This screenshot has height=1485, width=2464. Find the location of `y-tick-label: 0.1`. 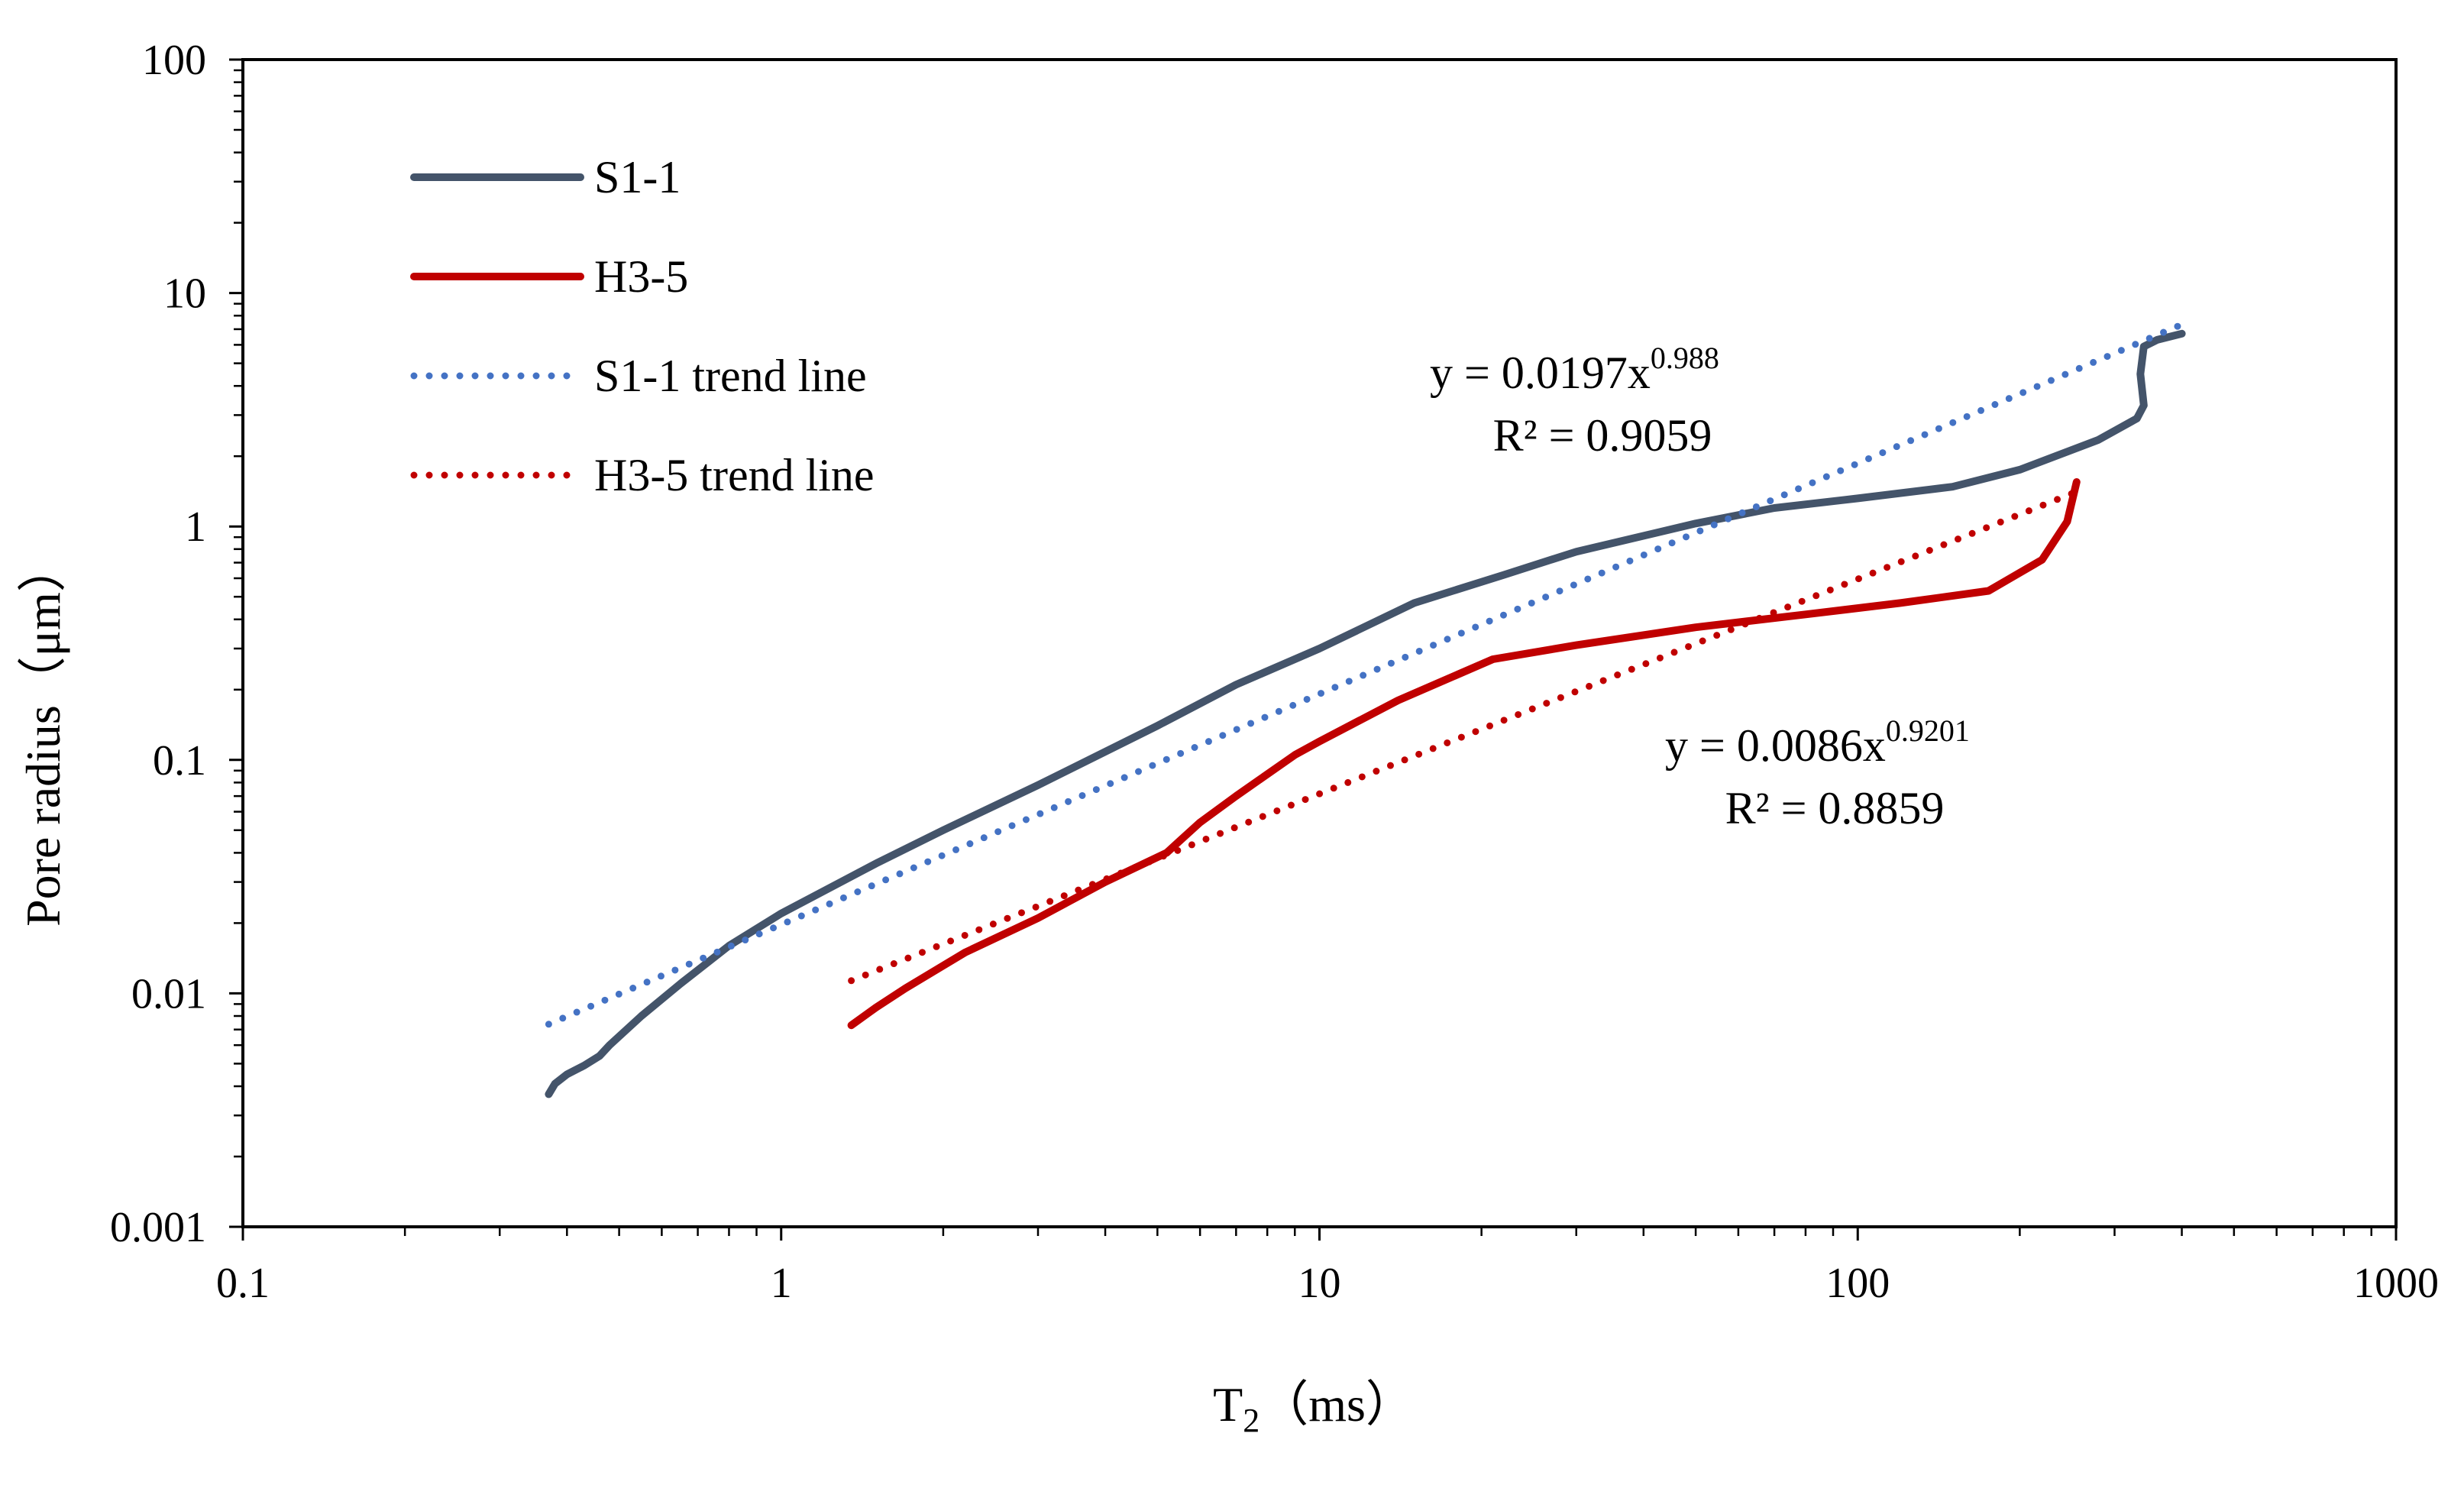

y-tick-label: 0.1 is located at coordinates (179, 761).